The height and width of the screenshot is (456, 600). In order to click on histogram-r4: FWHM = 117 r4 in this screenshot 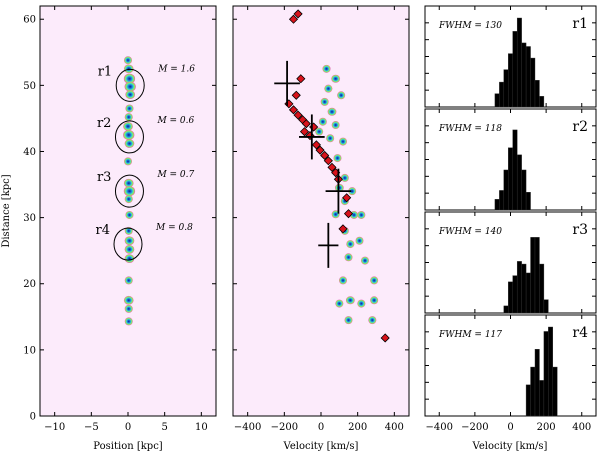, I will do `click(510, 365)`.